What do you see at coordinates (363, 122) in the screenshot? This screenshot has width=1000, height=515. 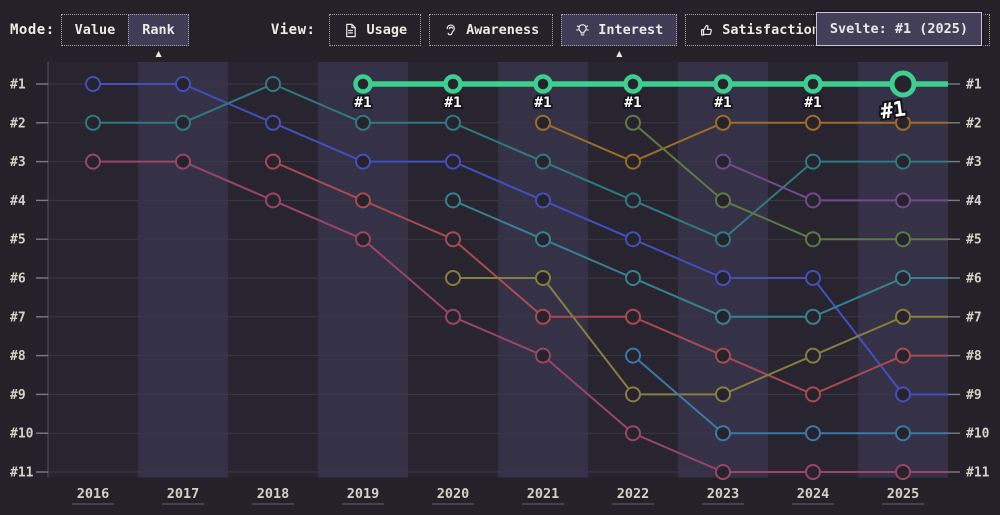 I see `chart-point-teal-series-2019` at bounding box center [363, 122].